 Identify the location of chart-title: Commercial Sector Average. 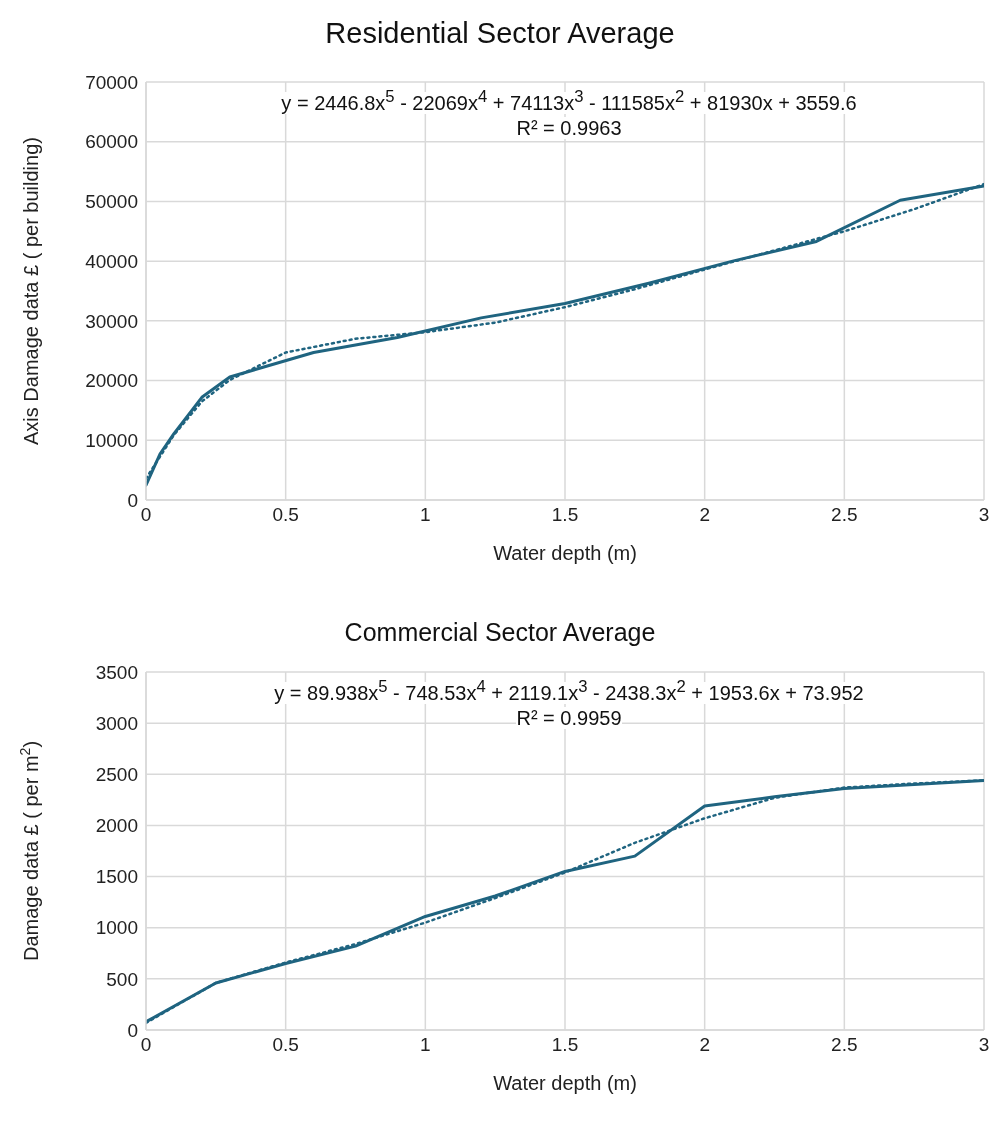
(500, 632).